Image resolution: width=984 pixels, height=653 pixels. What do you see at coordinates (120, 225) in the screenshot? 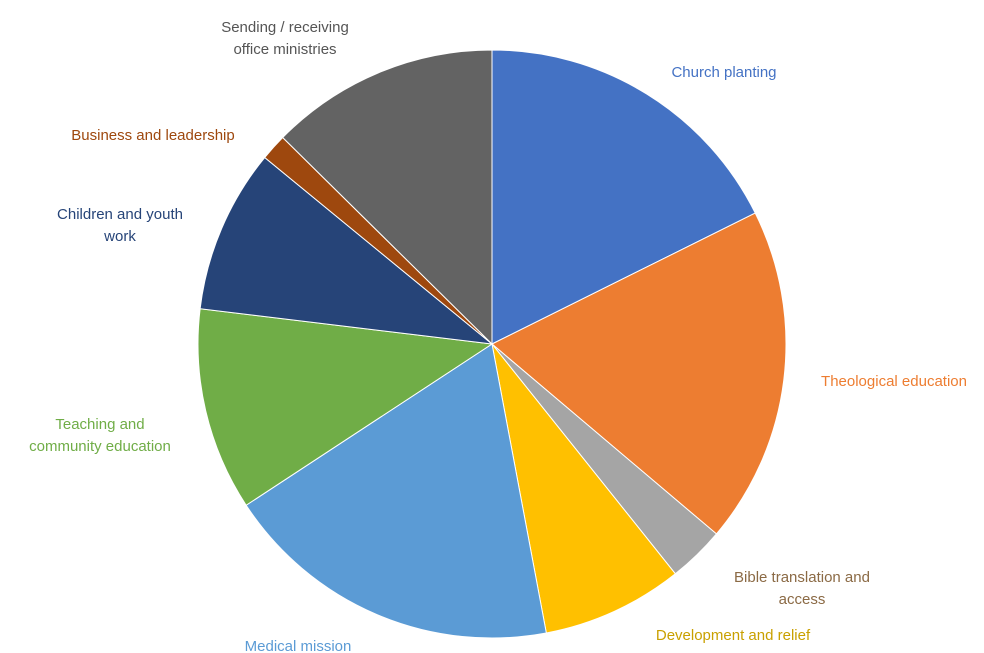
I see `pie-label-children-and-youth-work: Children and youth work` at bounding box center [120, 225].